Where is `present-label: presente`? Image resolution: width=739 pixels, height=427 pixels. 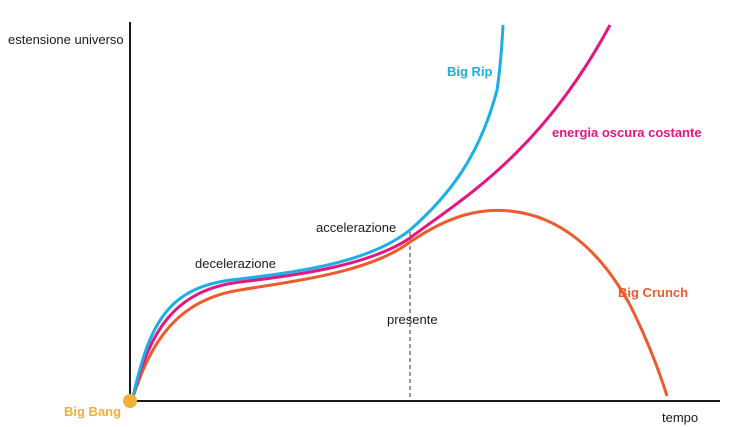 present-label: presente is located at coordinates (412, 319).